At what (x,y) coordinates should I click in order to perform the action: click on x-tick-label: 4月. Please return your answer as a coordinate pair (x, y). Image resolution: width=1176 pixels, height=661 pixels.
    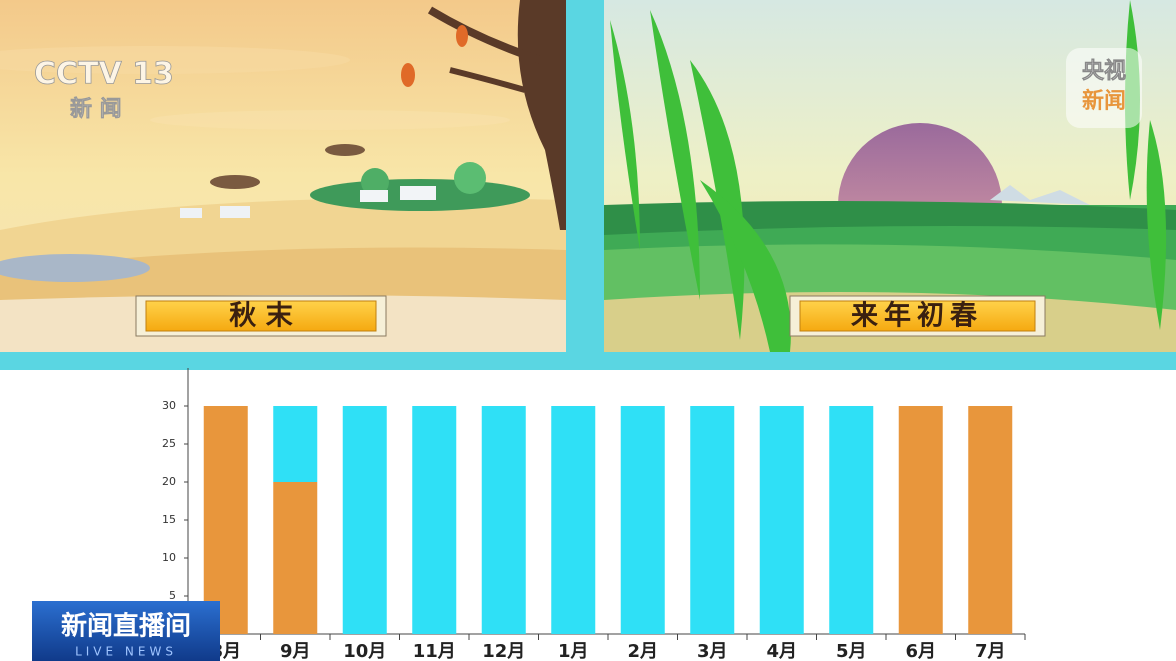
    Looking at the image, I should click on (781, 651).